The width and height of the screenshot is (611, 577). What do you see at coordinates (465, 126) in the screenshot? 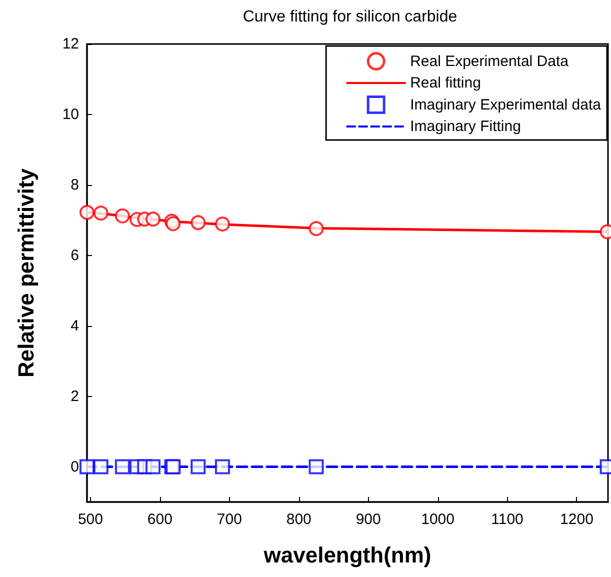
I see `legend-label: Imaginary Fitting` at bounding box center [465, 126].